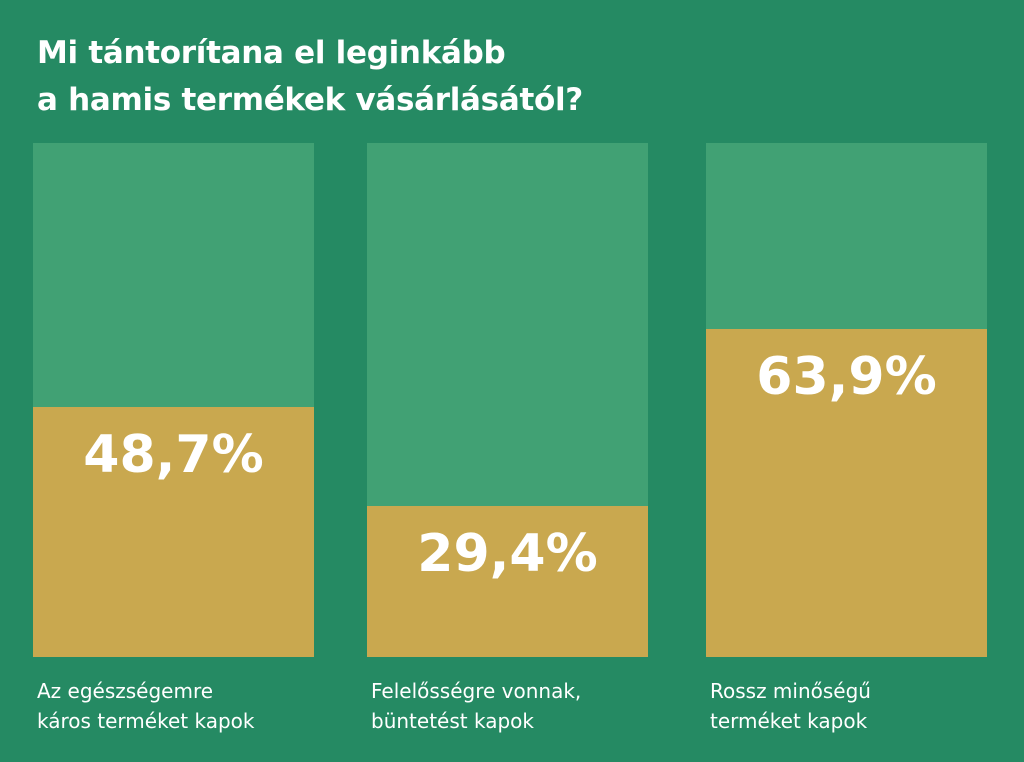  I want to click on category-label-1: Az egészségemre káros terméket kapok, so click(182, 706).